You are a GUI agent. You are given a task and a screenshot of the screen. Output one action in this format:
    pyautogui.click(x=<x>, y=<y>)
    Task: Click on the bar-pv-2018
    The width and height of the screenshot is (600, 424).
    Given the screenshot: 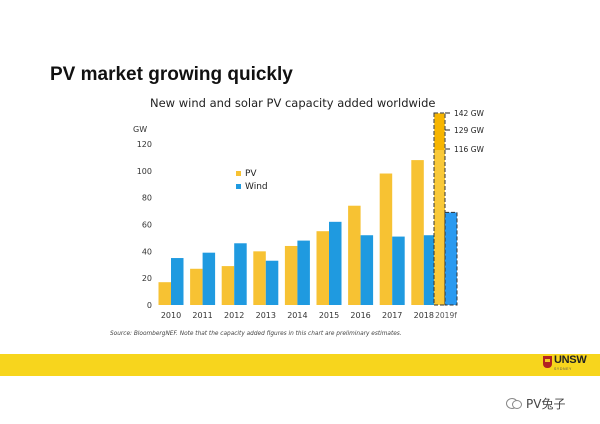 What is the action you would take?
    pyautogui.click(x=417, y=232)
    